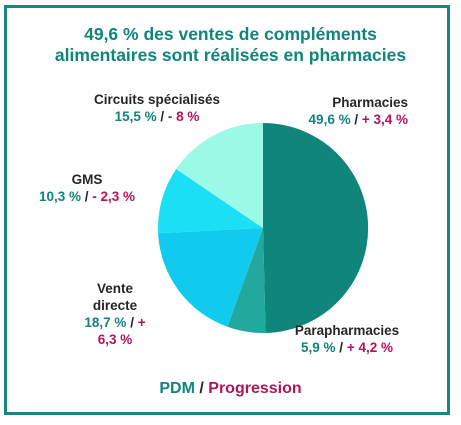  Describe the element at coordinates (370, 102) in the screenshot. I see `slice-name-pharmacies: Pharmacies` at that location.